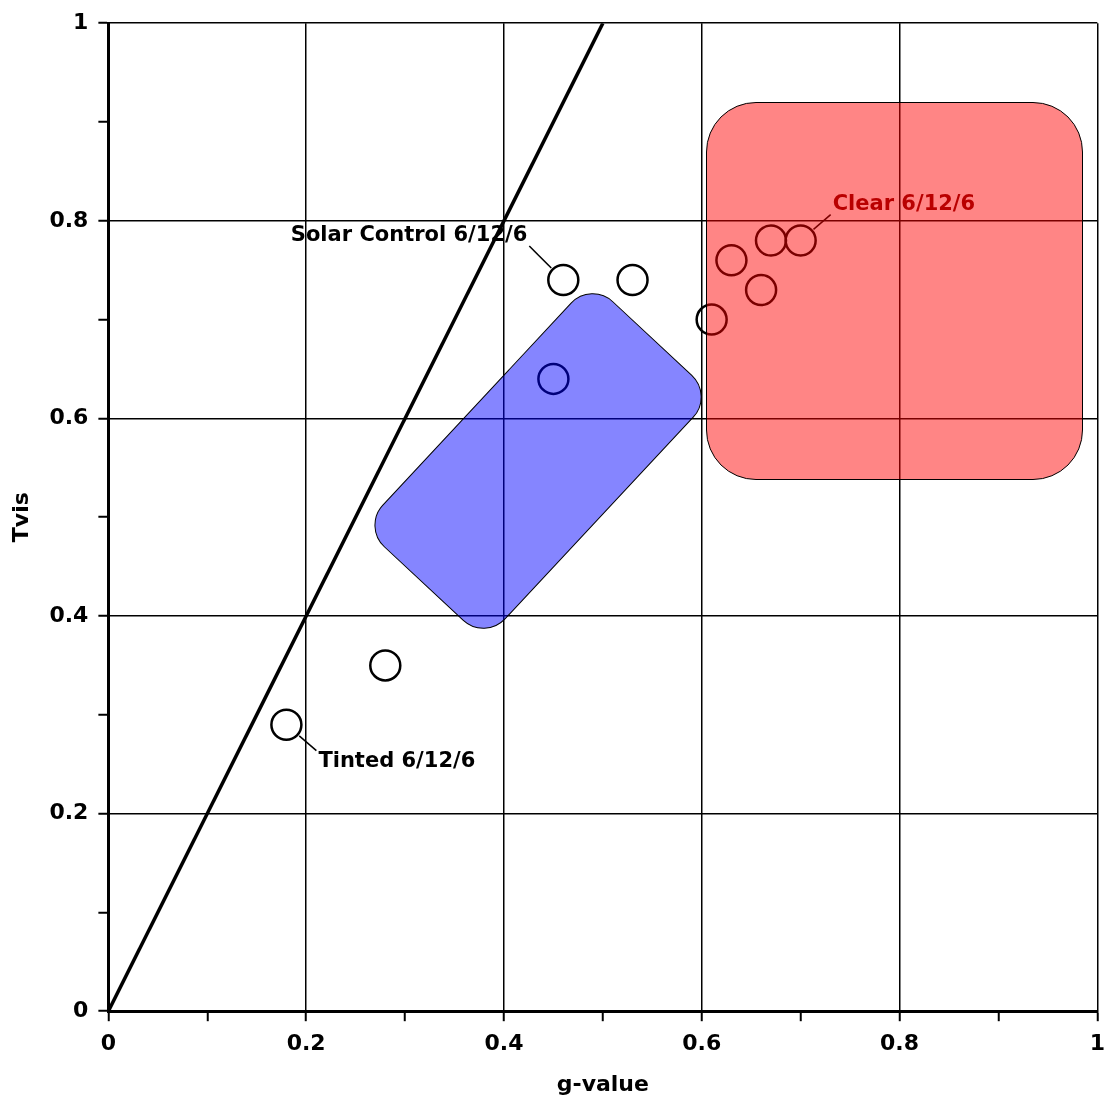  I want to click on annotation: Clear 6/12/6, so click(904, 202).